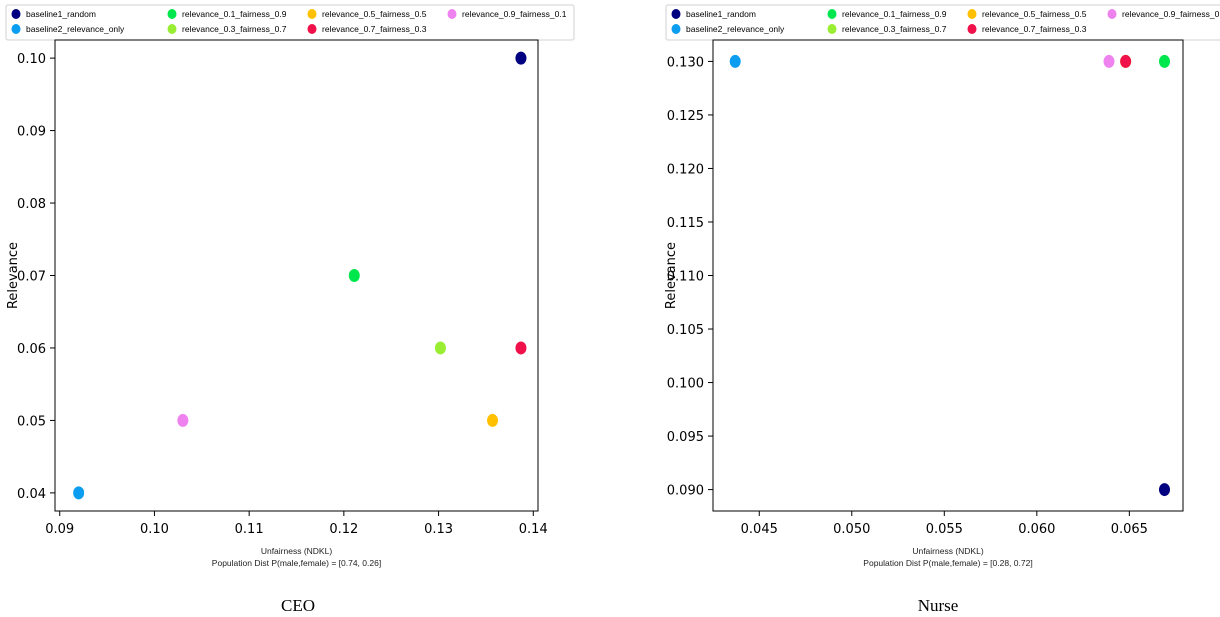  Describe the element at coordinates (31, 204) in the screenshot. I see `y-tick-label: 0.08` at that location.